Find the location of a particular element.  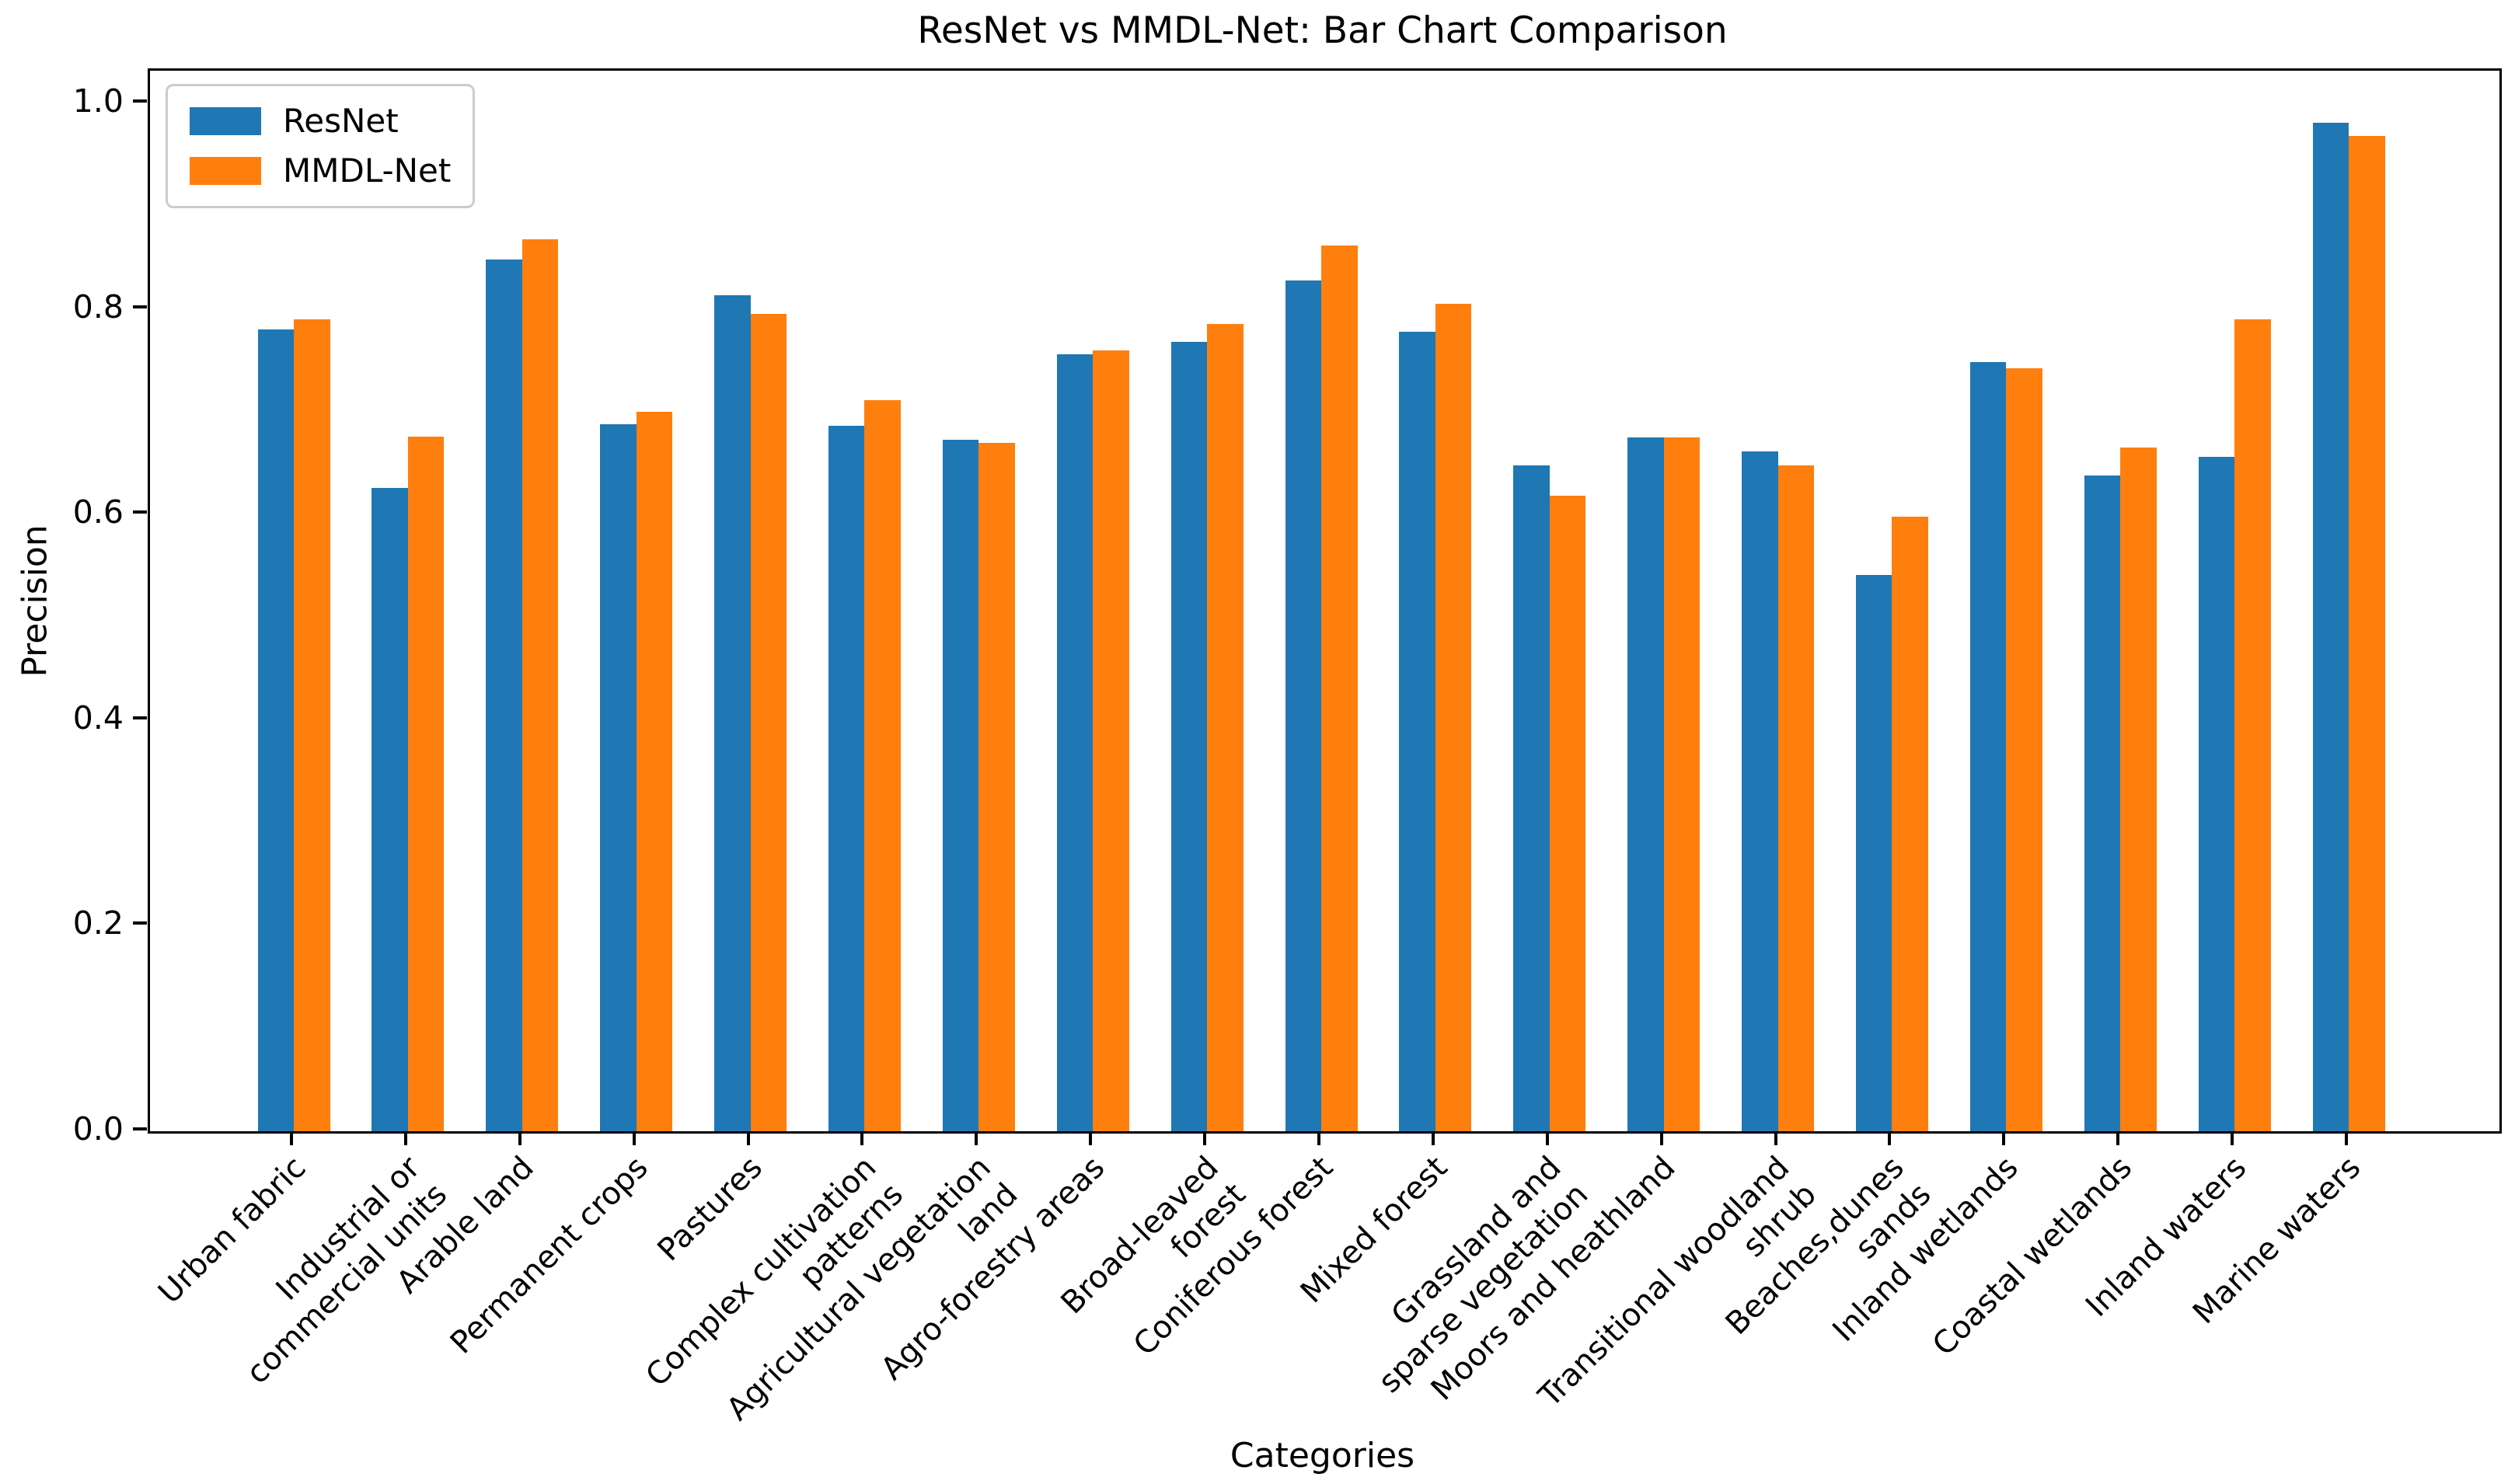

legend-item-mmdlnet: MMDL-Net is located at coordinates (320, 171).